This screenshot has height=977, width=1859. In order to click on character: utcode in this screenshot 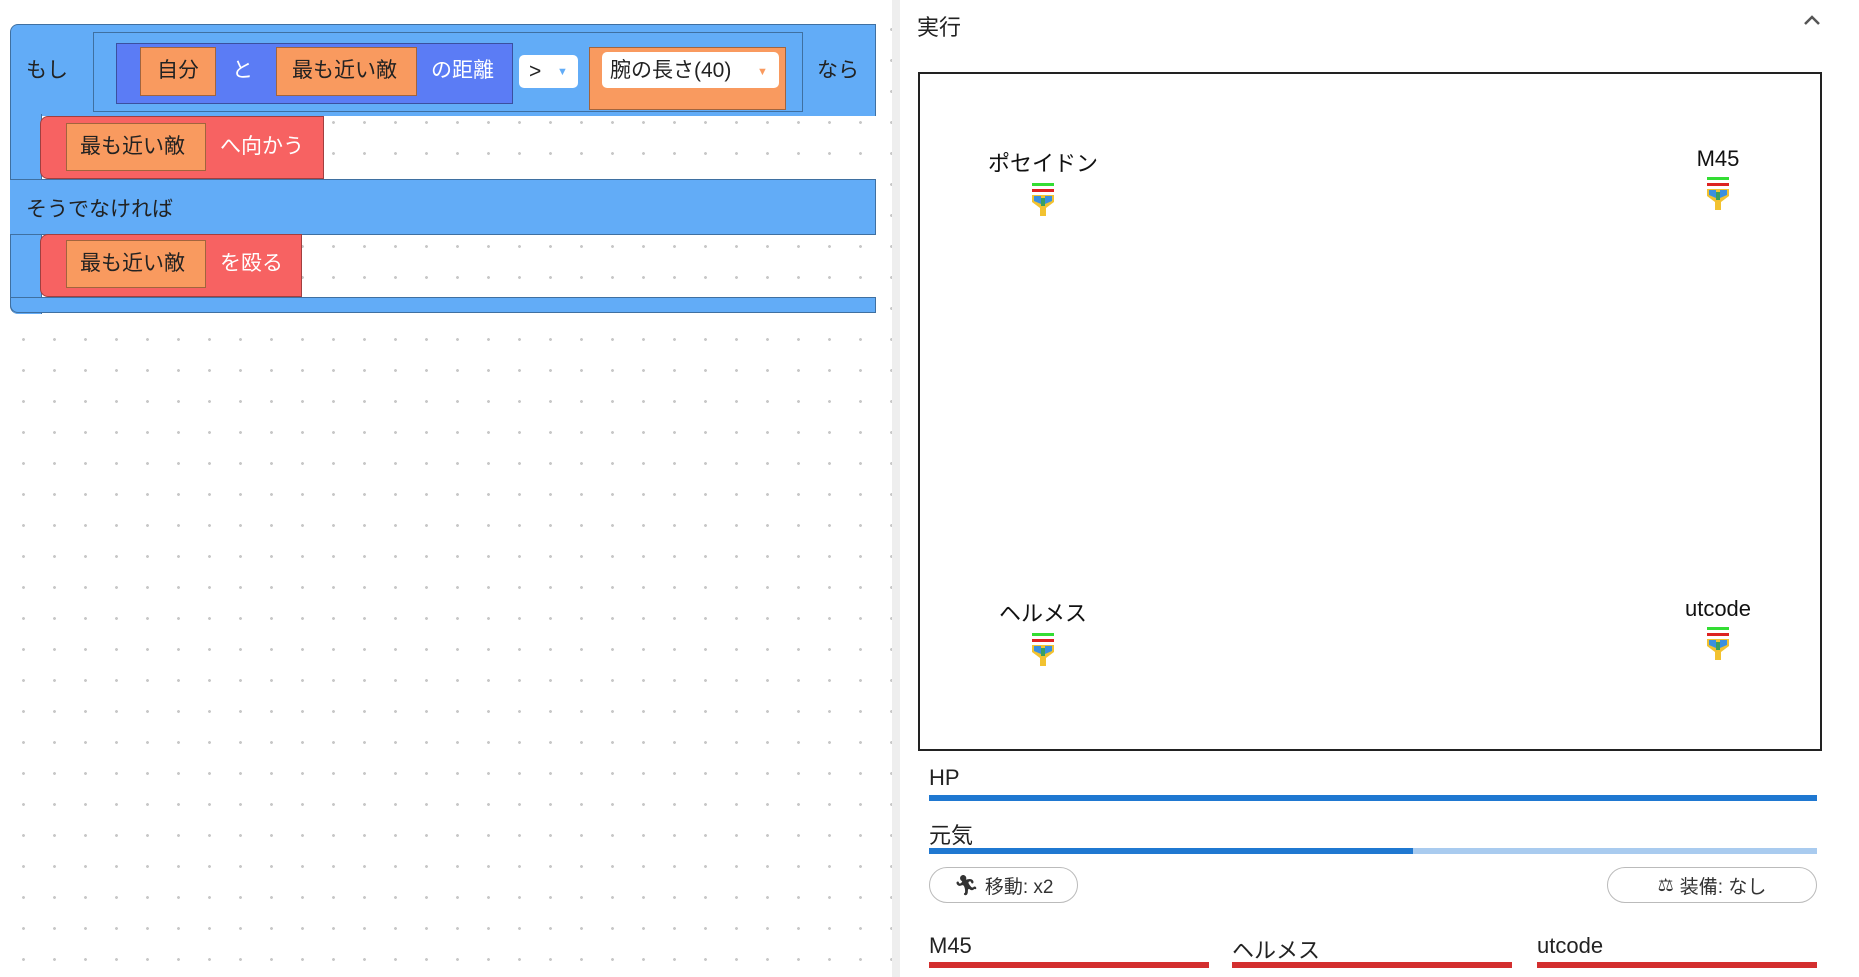, I will do `click(1718, 631)`.